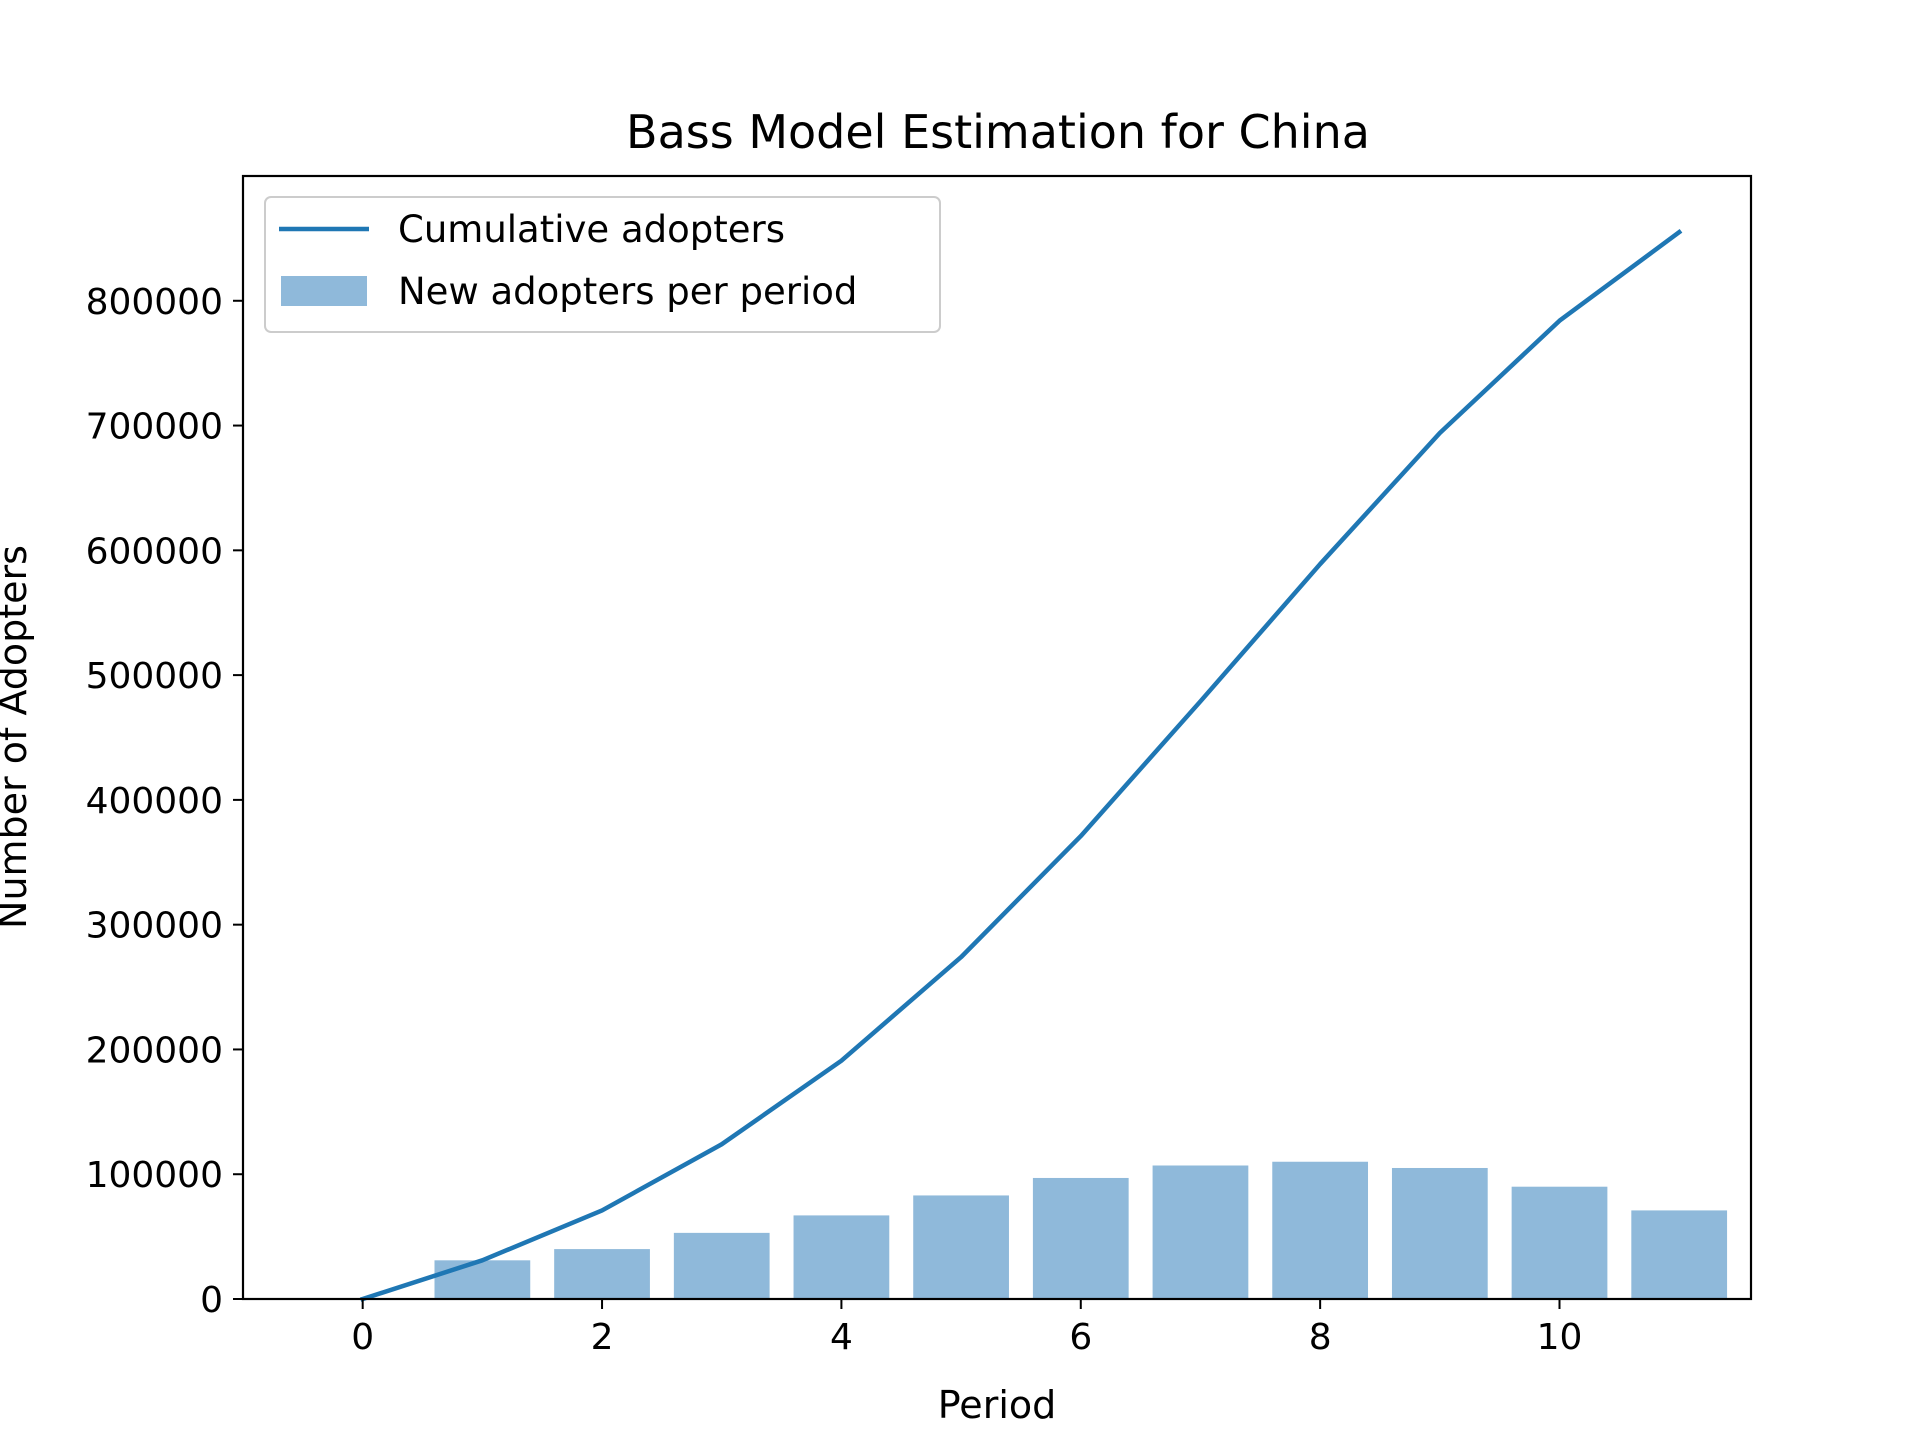 The image size is (1920, 1440). I want to click on legend-box, so click(602, 264).